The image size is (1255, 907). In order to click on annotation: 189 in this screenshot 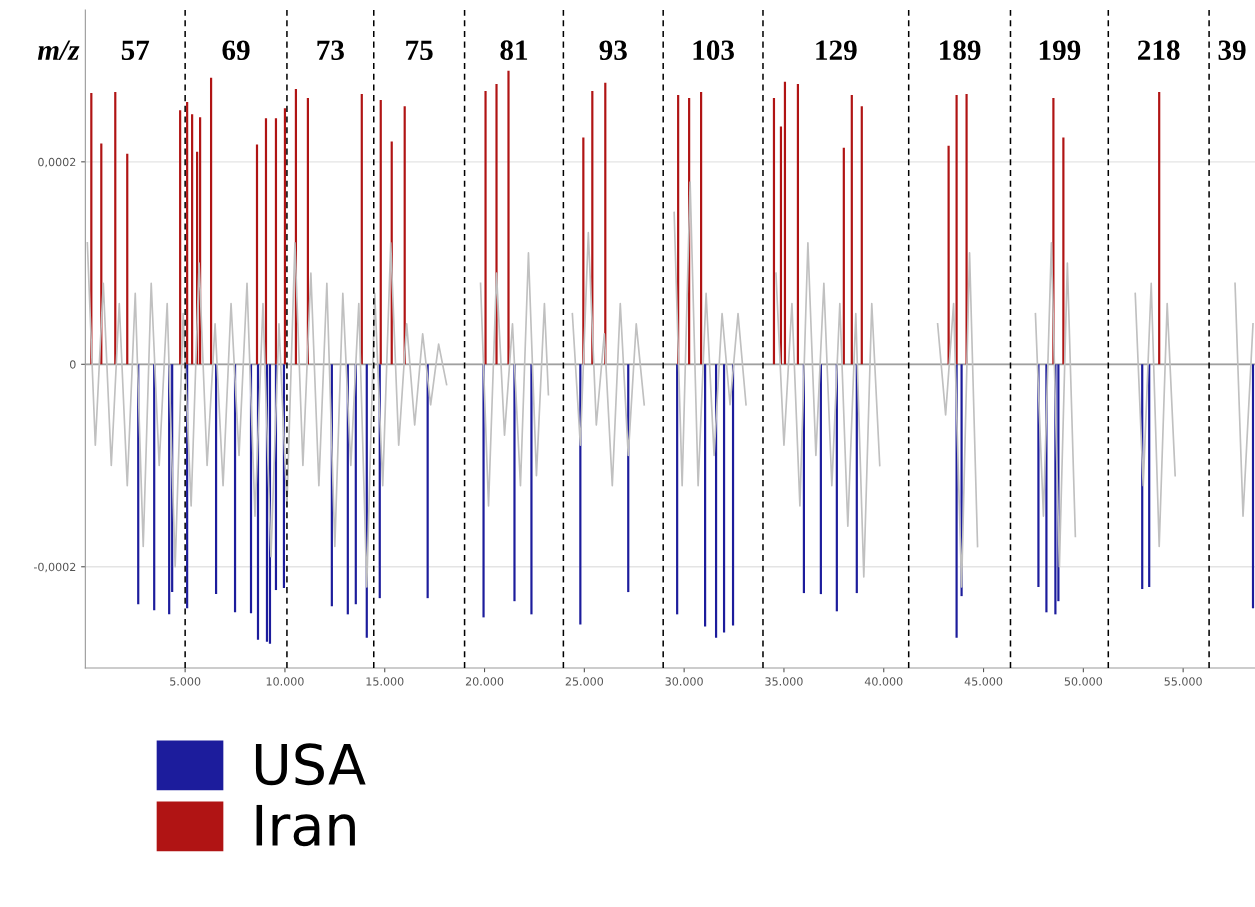, I will do `click(960, 50)`.